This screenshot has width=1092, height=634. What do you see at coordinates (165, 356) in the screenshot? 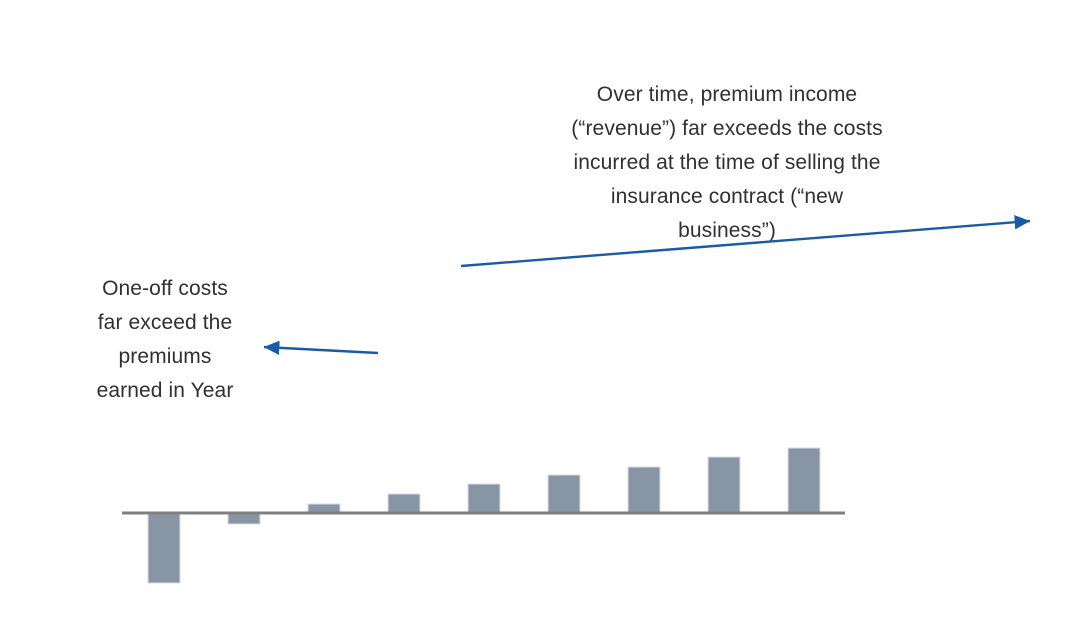
I see `annotation-one-off-costs-line-3: premiums` at bounding box center [165, 356].